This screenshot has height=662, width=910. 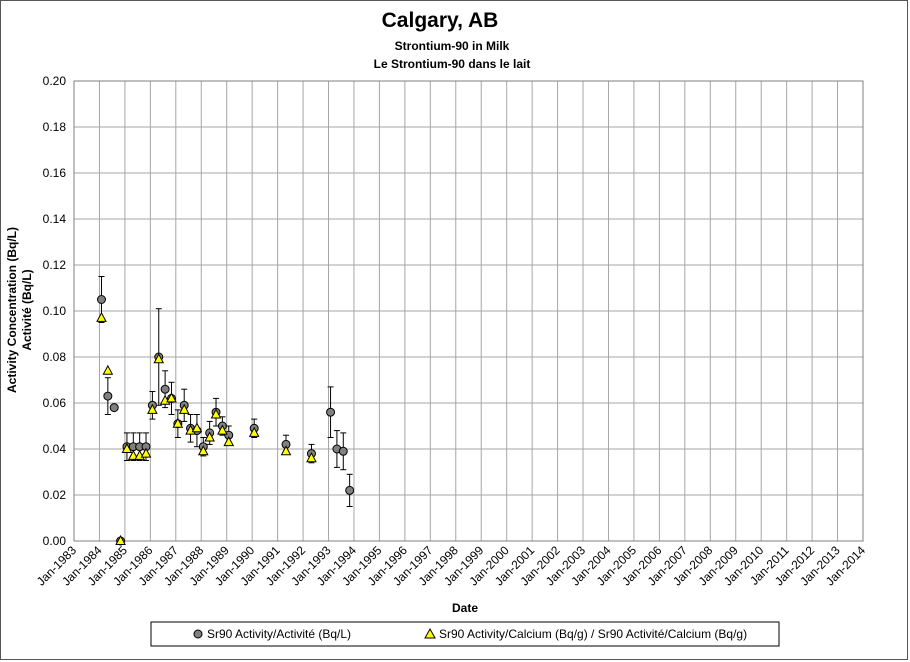 What do you see at coordinates (55, 265) in the screenshot?
I see `y-tick-label: 0.12` at bounding box center [55, 265].